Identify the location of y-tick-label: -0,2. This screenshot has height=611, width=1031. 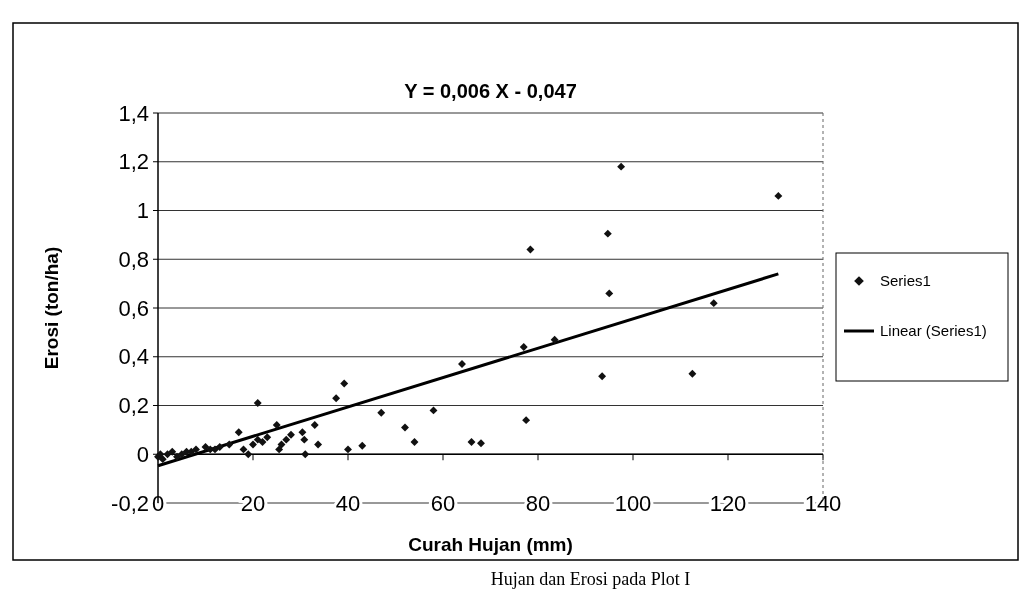
(130, 503).